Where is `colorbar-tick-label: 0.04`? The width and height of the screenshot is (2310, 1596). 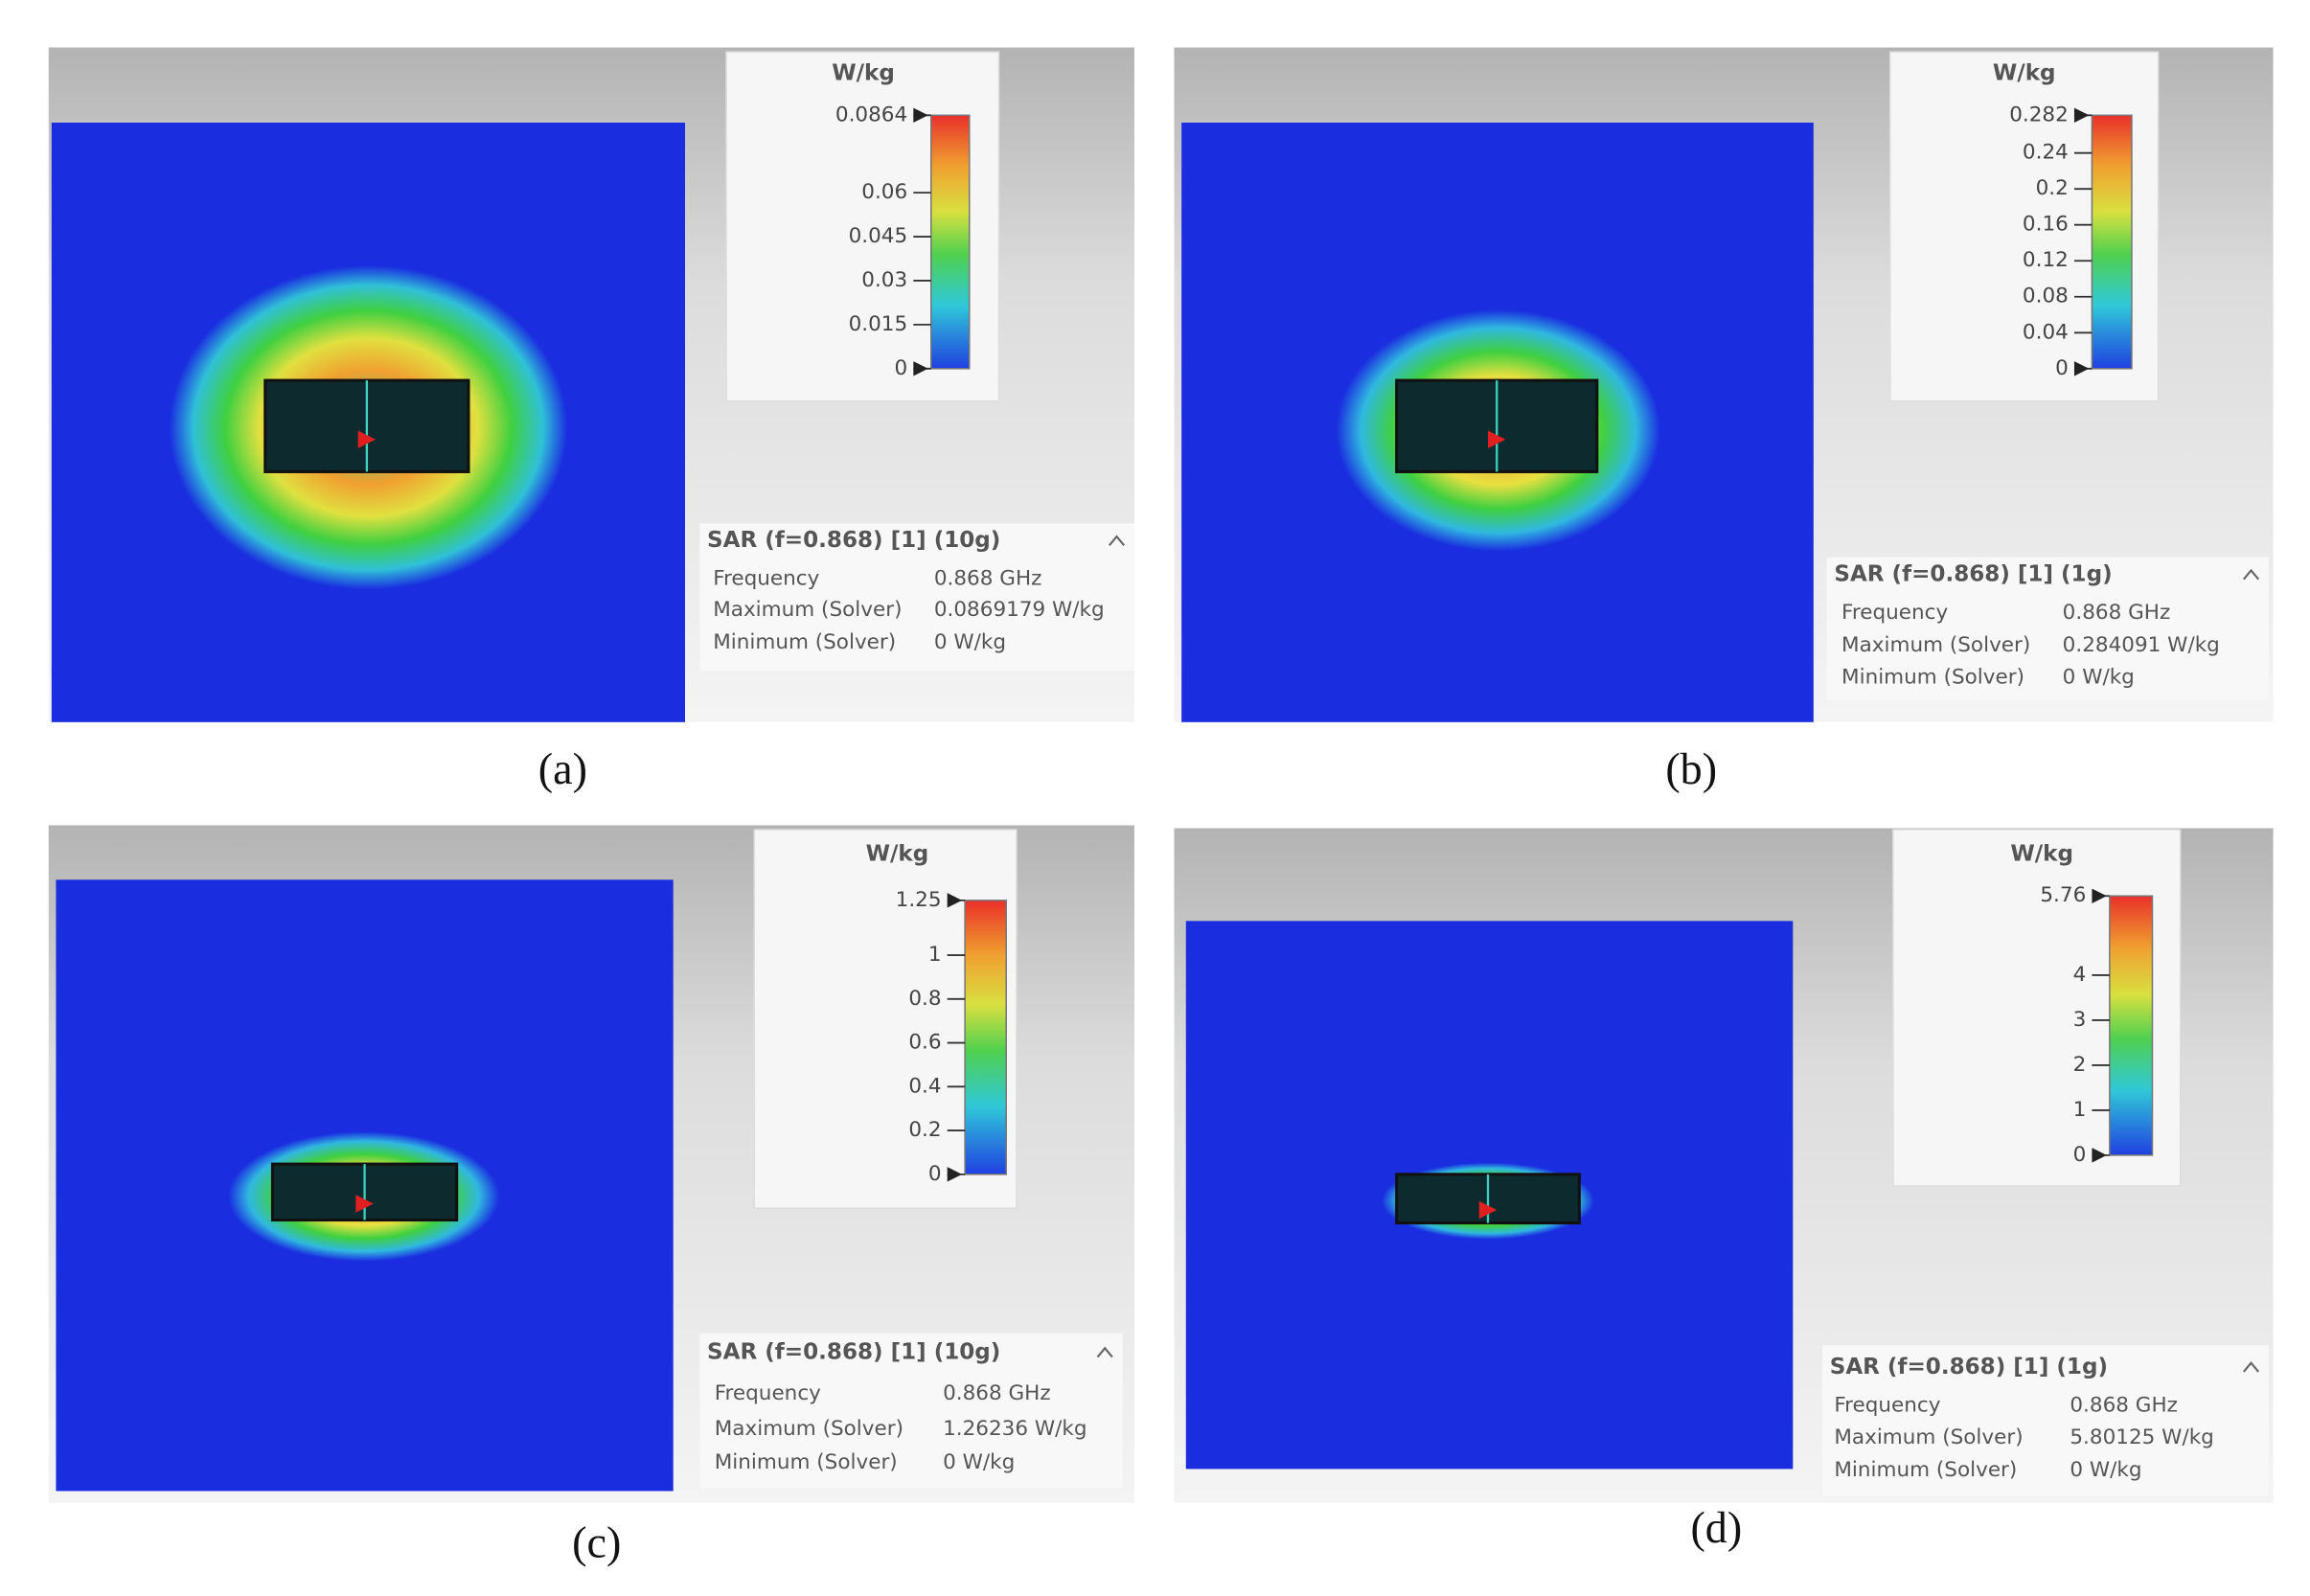 colorbar-tick-label: 0.04 is located at coordinates (2046, 332).